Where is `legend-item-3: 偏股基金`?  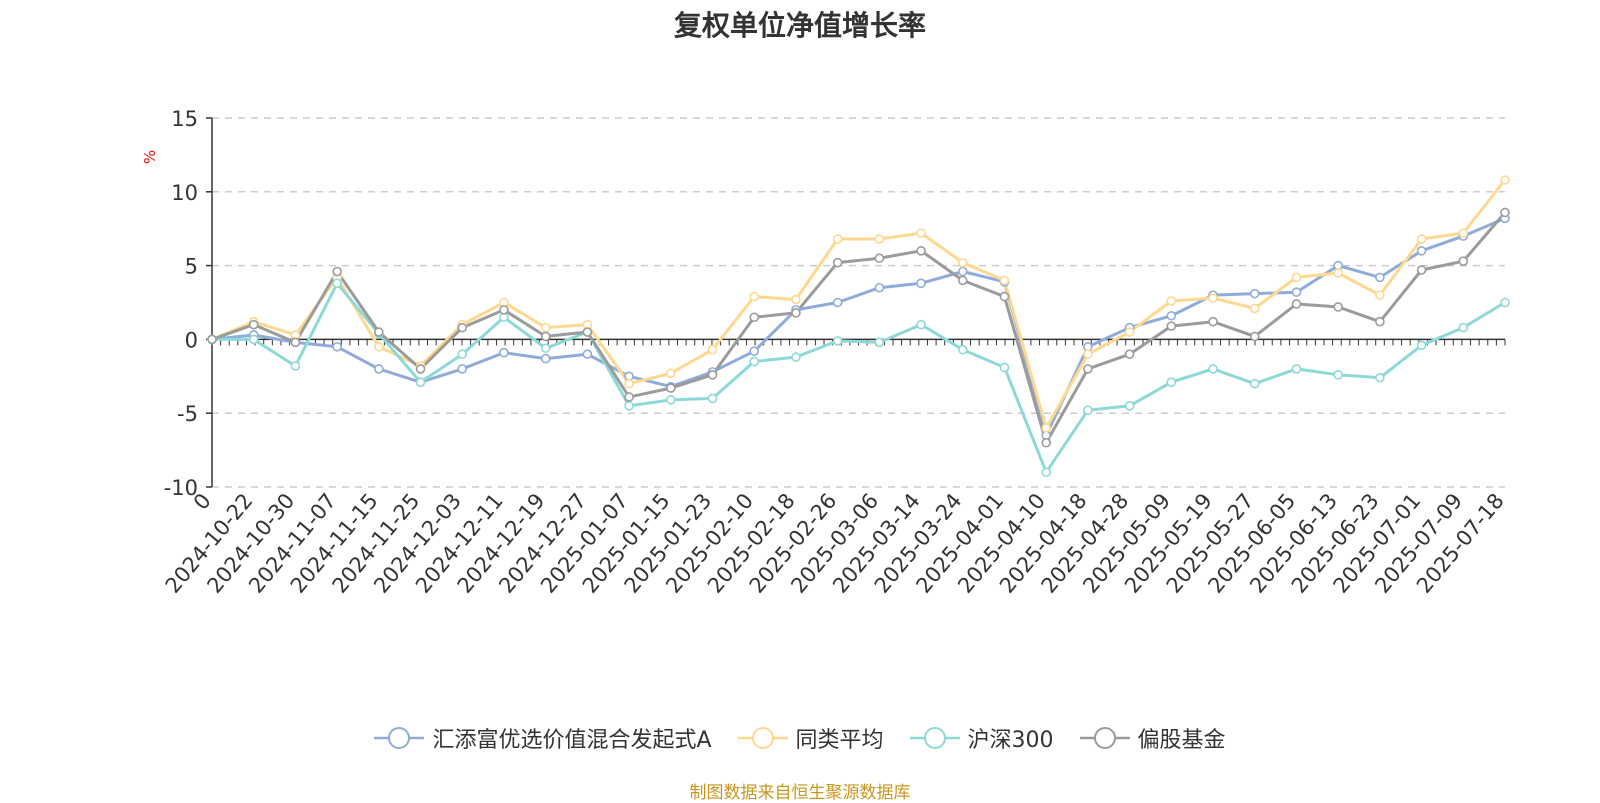
legend-item-3: 偏股基金 is located at coordinates (1152, 738).